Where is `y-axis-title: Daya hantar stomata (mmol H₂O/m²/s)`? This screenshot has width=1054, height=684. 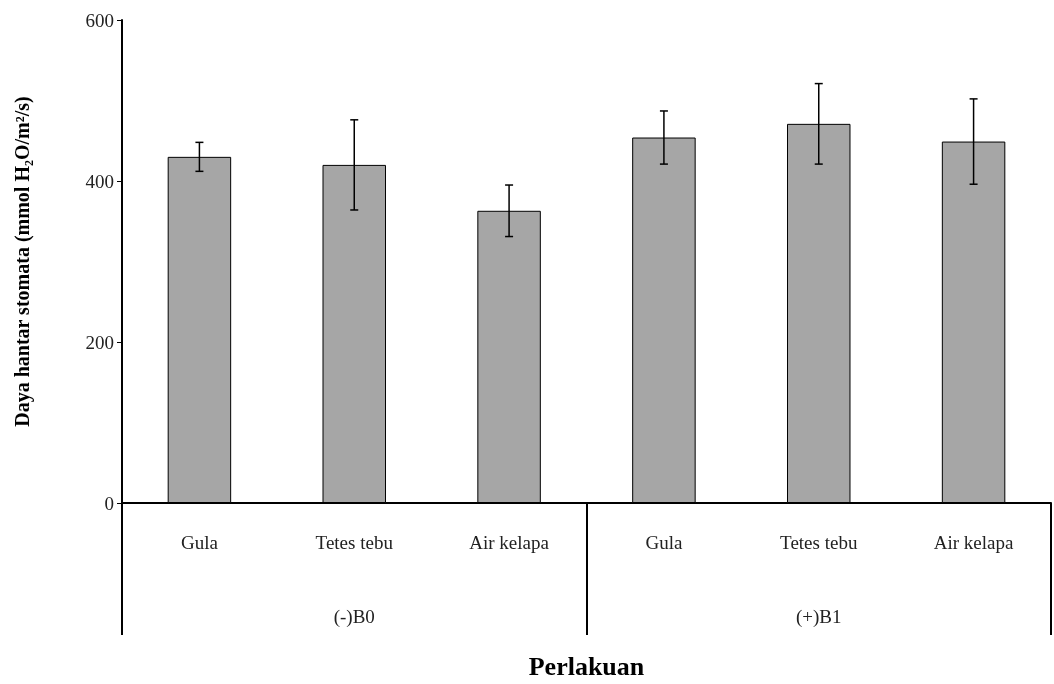
y-axis-title: Daya hantar stomata (mmol H₂O/m²/s) is located at coordinates (22, 261).